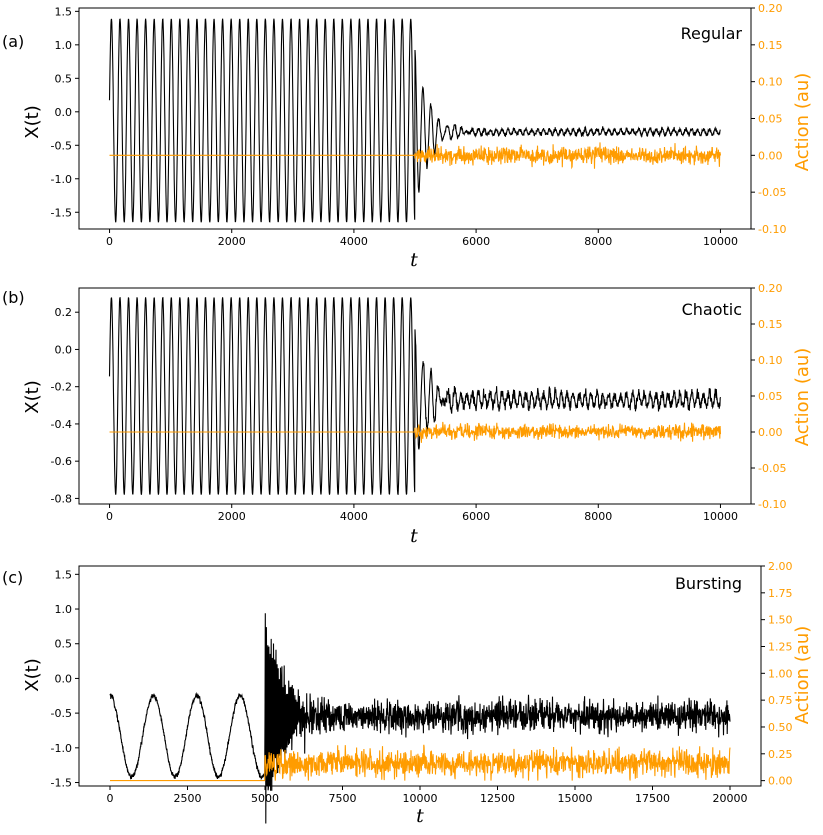 Image resolution: width=823 pixels, height=835 pixels. Describe the element at coordinates (780, 566) in the screenshot. I see `y2-tick-label: 2.00` at that location.